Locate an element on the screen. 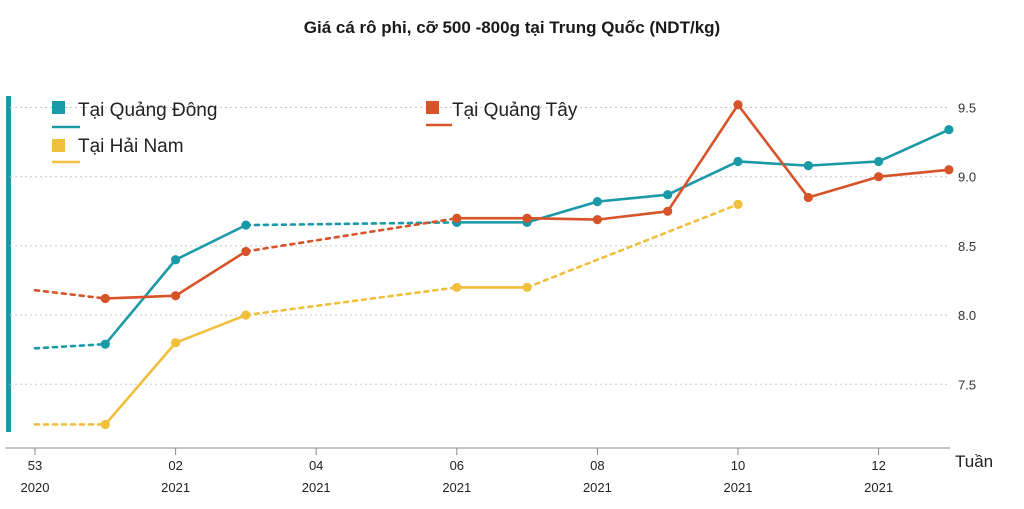  legend-label-hai-nam: Tại Hải Nam is located at coordinates (131, 146).